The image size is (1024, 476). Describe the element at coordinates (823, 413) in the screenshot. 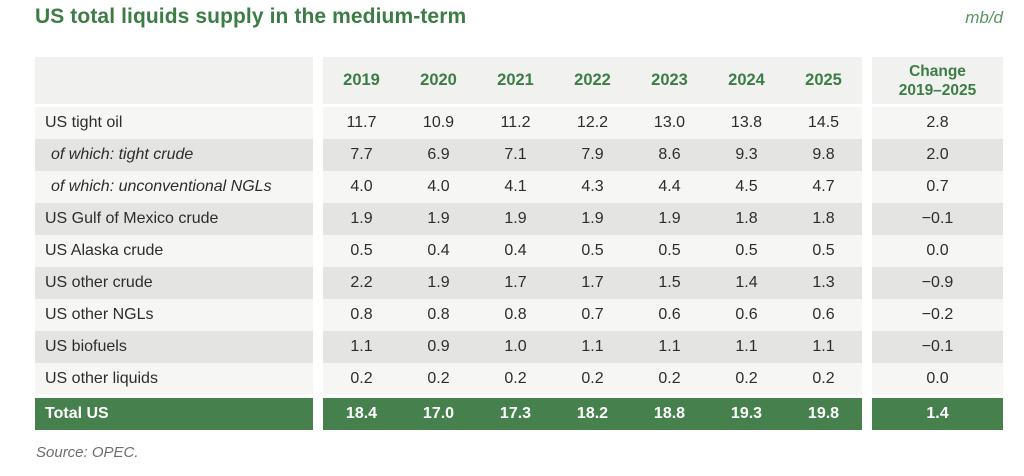

I see `value-cell: 19.8` at that location.